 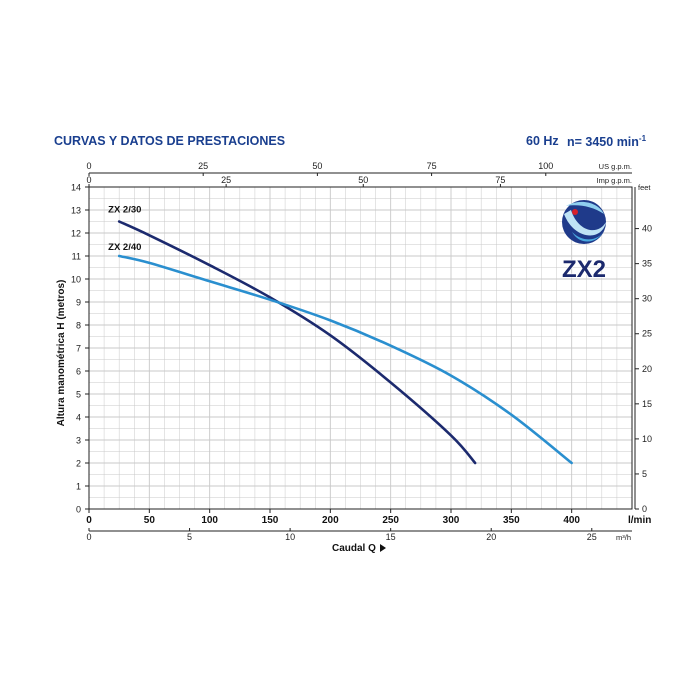 I want to click on us-gpm-tick-label: 50, so click(x=317, y=166).